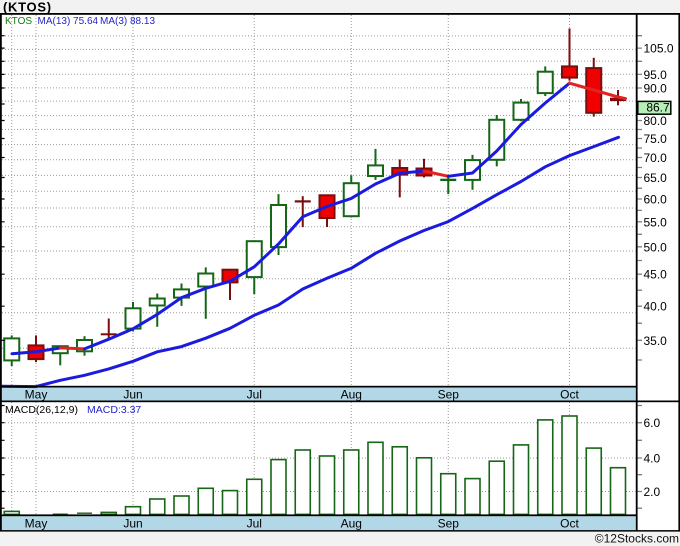 This screenshot has width=680, height=546. What do you see at coordinates (656, 200) in the screenshot?
I see `svg-text: 60.0` at bounding box center [656, 200].